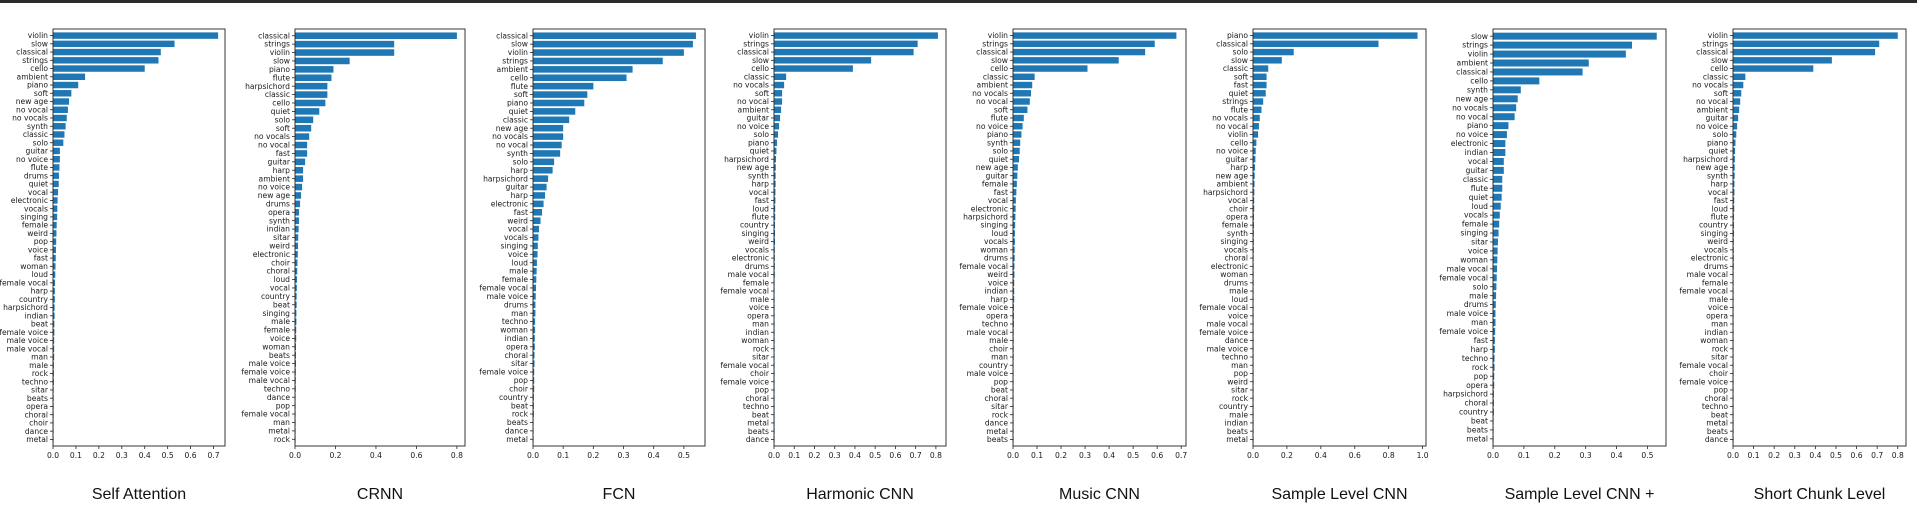 The image size is (1917, 507). I want to click on y-tick-label: solo, so click(1001, 151).